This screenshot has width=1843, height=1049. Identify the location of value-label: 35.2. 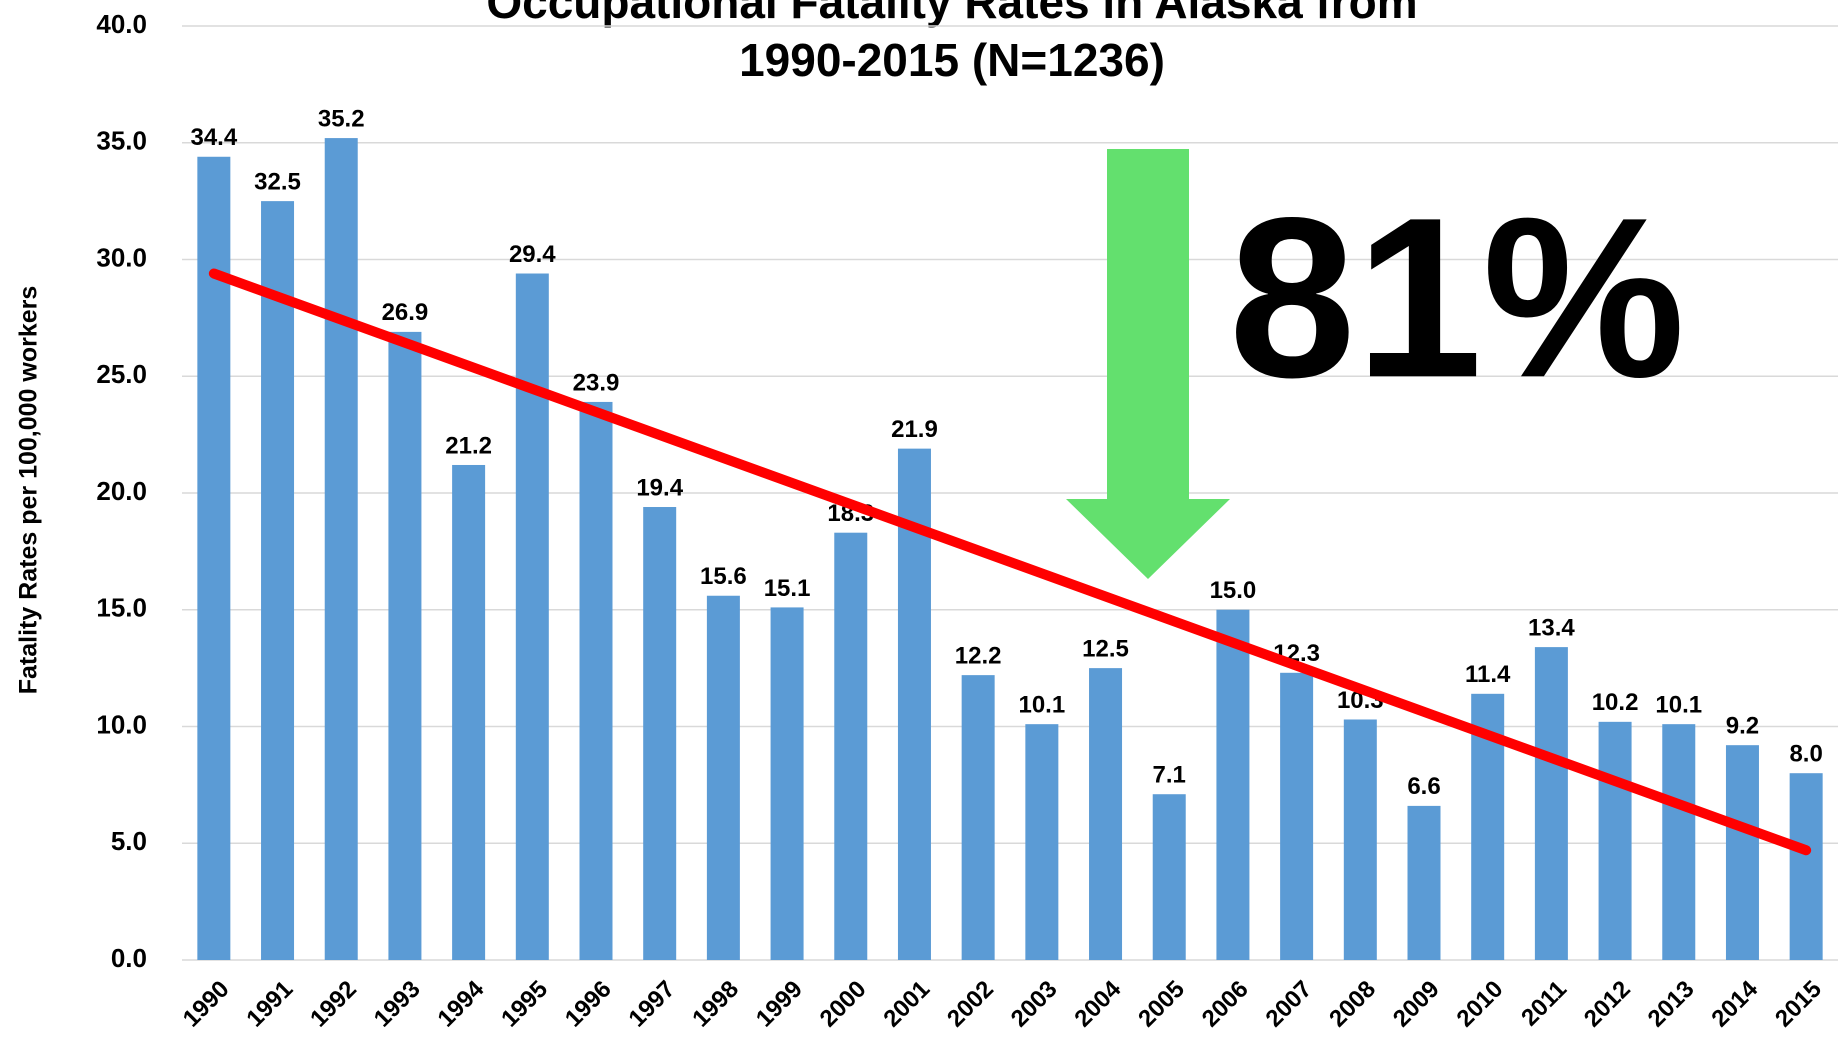
(341, 118).